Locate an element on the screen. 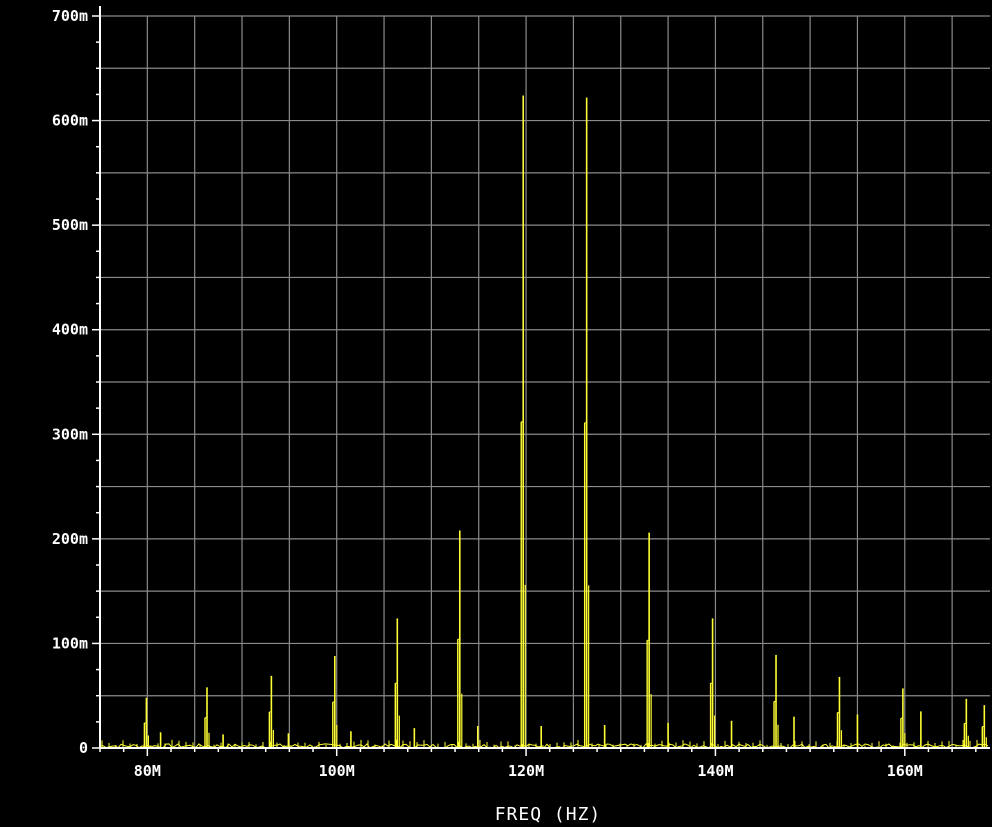 Image resolution: width=992 pixels, height=827 pixels. x-tick-label: 100M is located at coordinates (337, 771).